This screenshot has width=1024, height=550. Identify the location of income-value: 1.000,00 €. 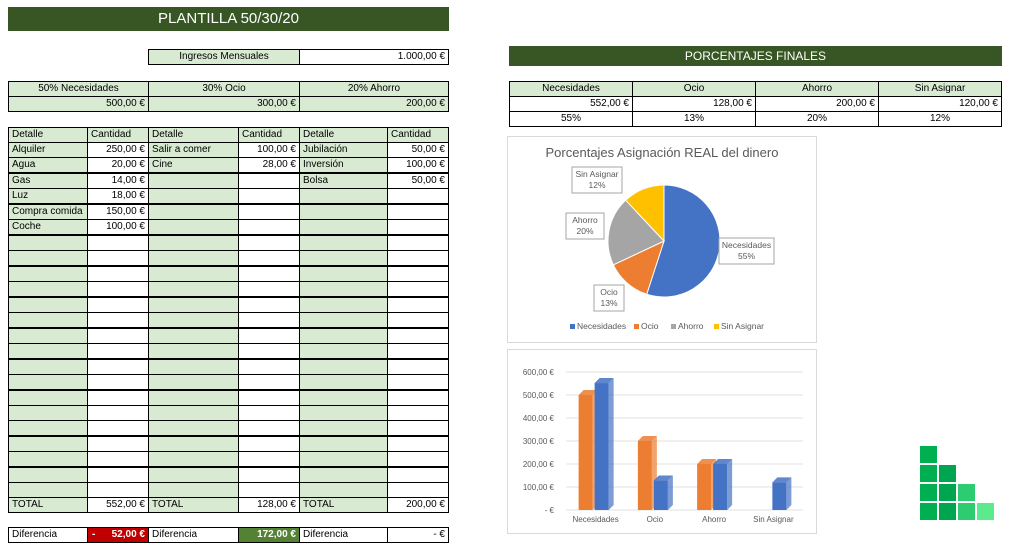
(374, 57).